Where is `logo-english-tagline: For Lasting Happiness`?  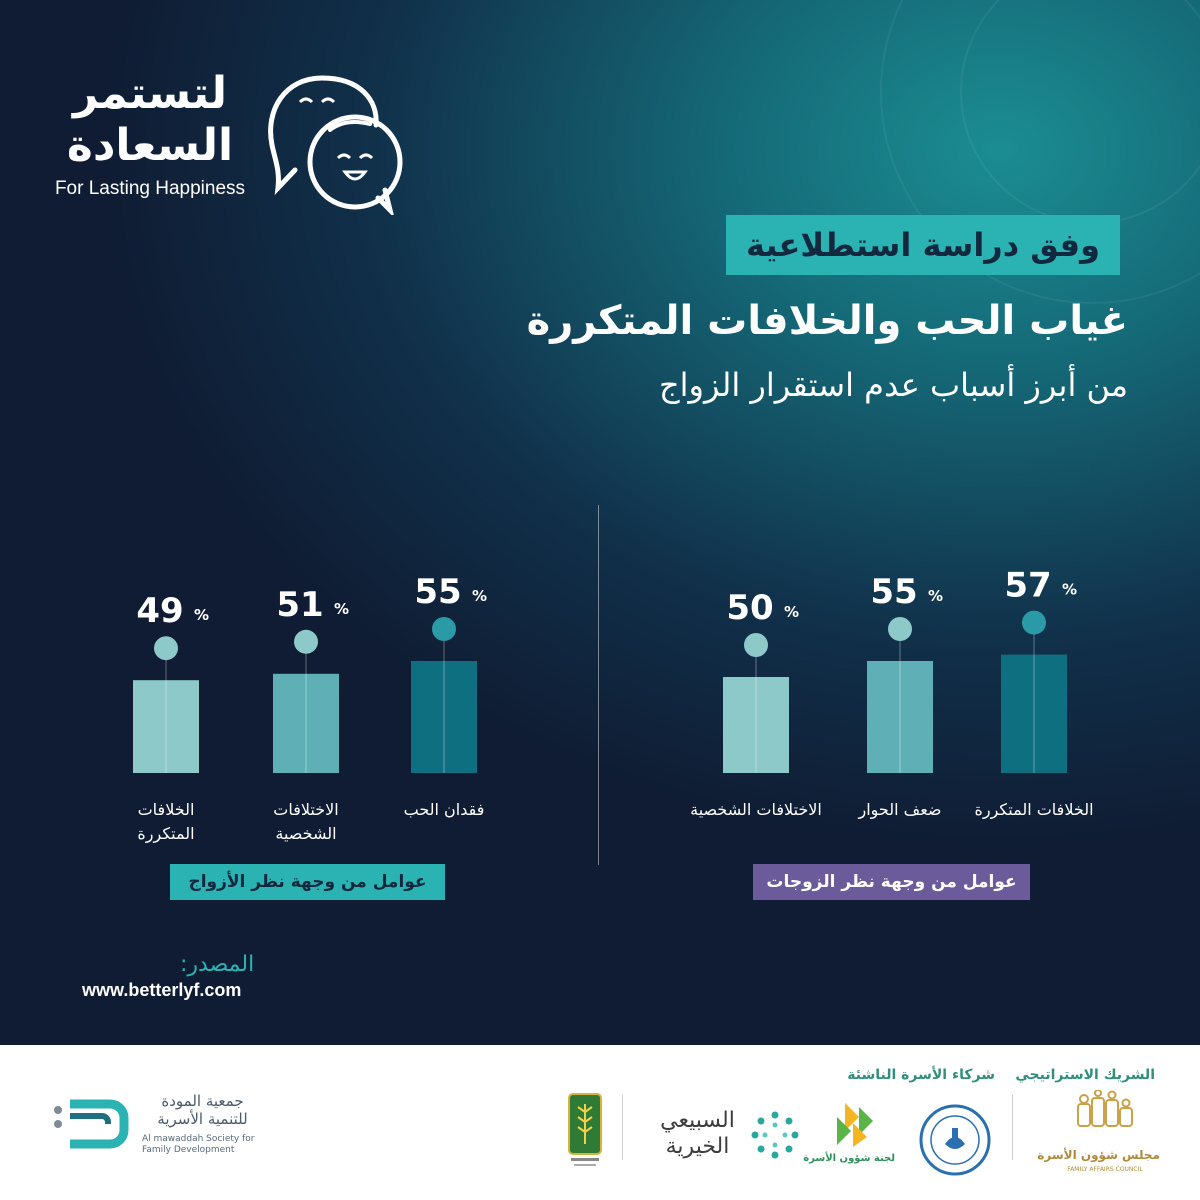
logo-english-tagline: For Lasting Happiness is located at coordinates (150, 188).